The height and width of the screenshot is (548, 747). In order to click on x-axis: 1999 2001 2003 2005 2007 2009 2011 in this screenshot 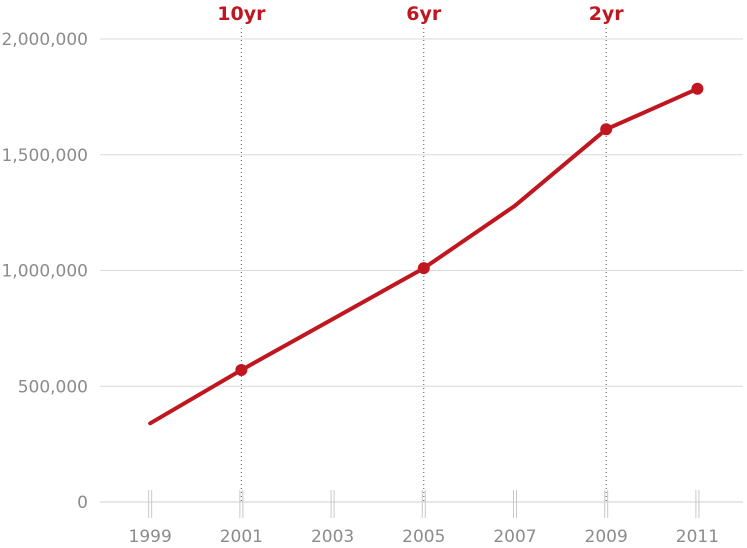, I will do `click(421, 518)`.